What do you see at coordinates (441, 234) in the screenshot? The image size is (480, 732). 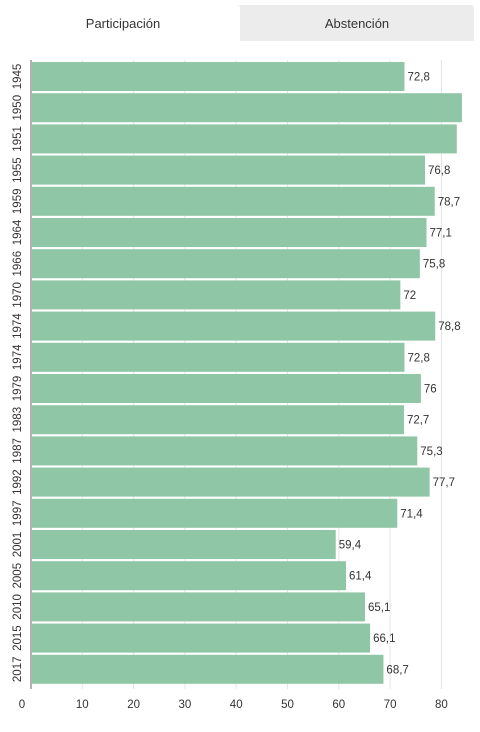 I see `value-label: 77,1` at bounding box center [441, 234].